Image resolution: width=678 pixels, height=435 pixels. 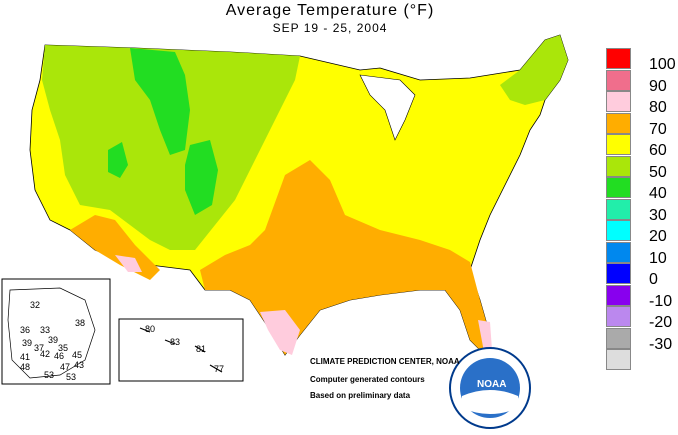 I want to click on alaska-station-value: 38, so click(x=80, y=323).